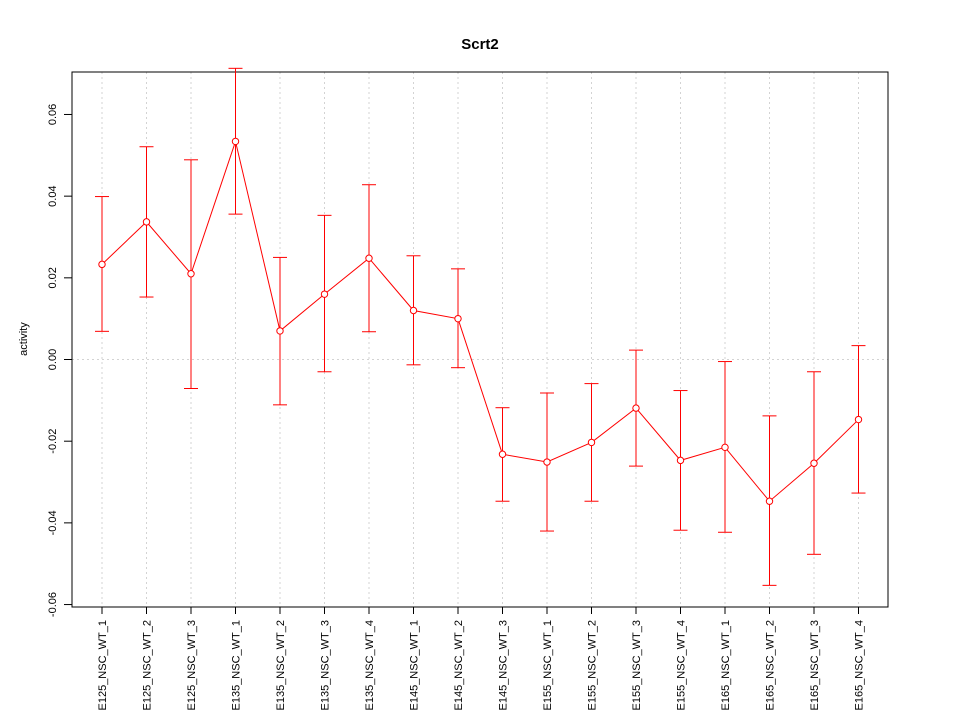  Describe the element at coordinates (860, 665) in the screenshot. I see `x-tick-label: E165_NSC_WT_4` at that location.